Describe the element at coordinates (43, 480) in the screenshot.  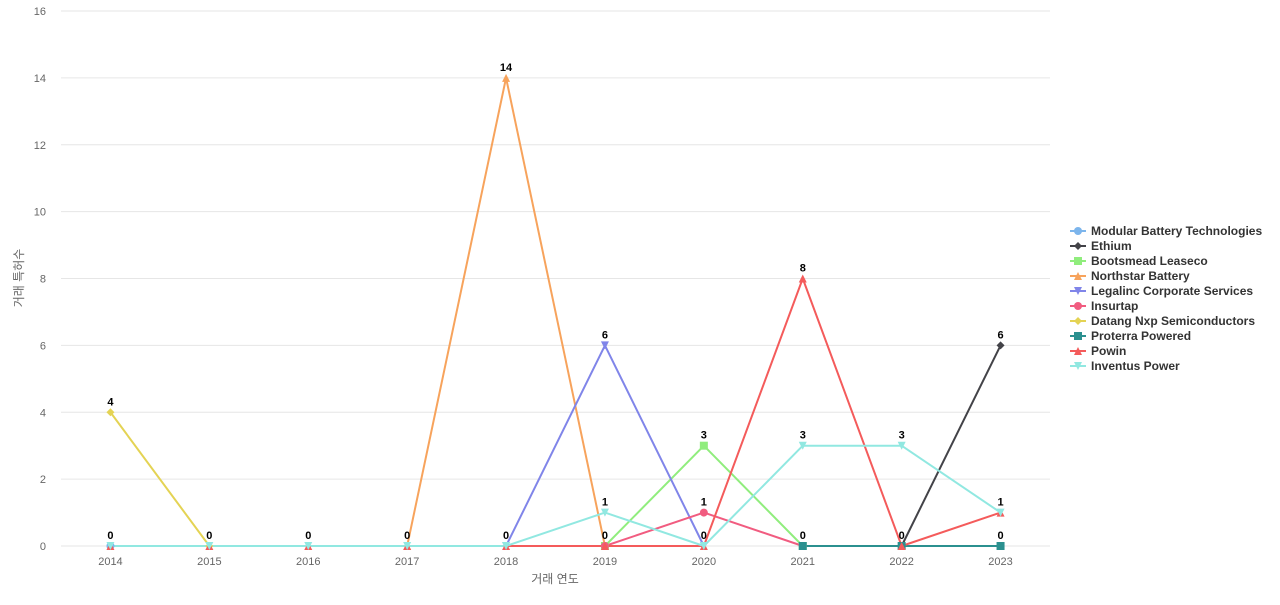
I see `y-tick-label: 2` at that location.